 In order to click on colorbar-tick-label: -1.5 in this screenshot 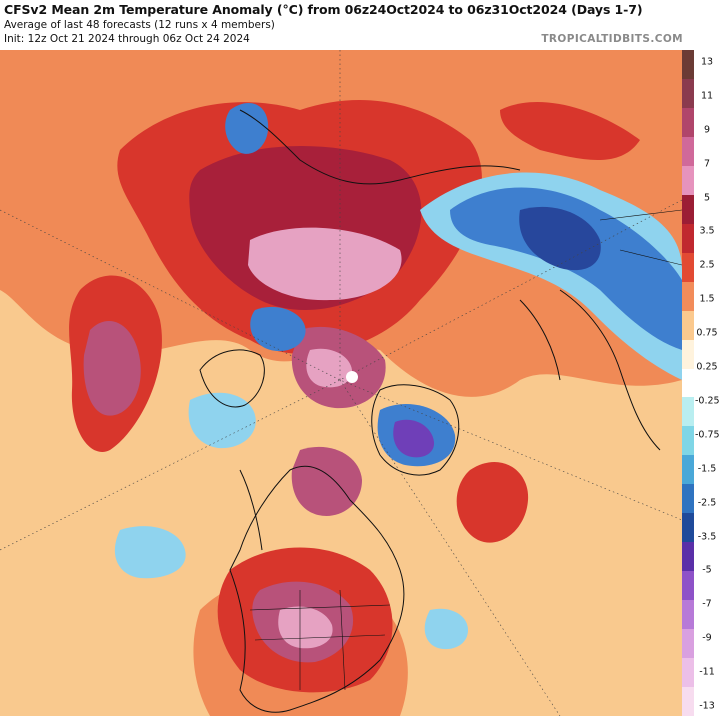, I will do `click(707, 469)`.